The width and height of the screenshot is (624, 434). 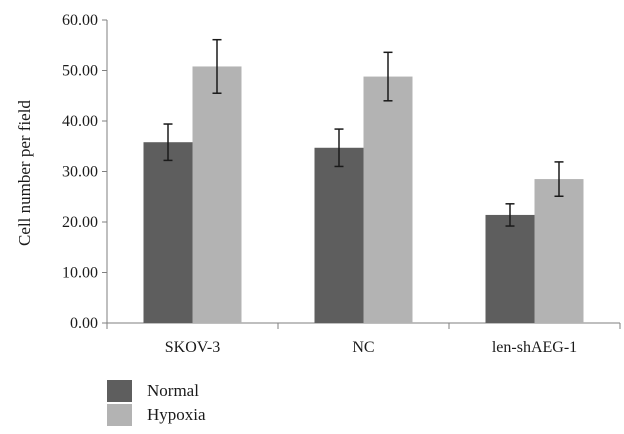 I want to click on y-tick-label: 60.00, so click(x=80, y=20).